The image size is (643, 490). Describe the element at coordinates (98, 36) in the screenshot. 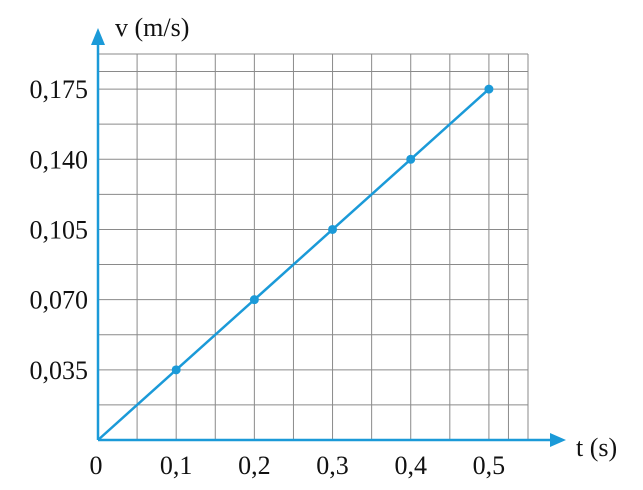

I see `y-axis-arrow` at that location.